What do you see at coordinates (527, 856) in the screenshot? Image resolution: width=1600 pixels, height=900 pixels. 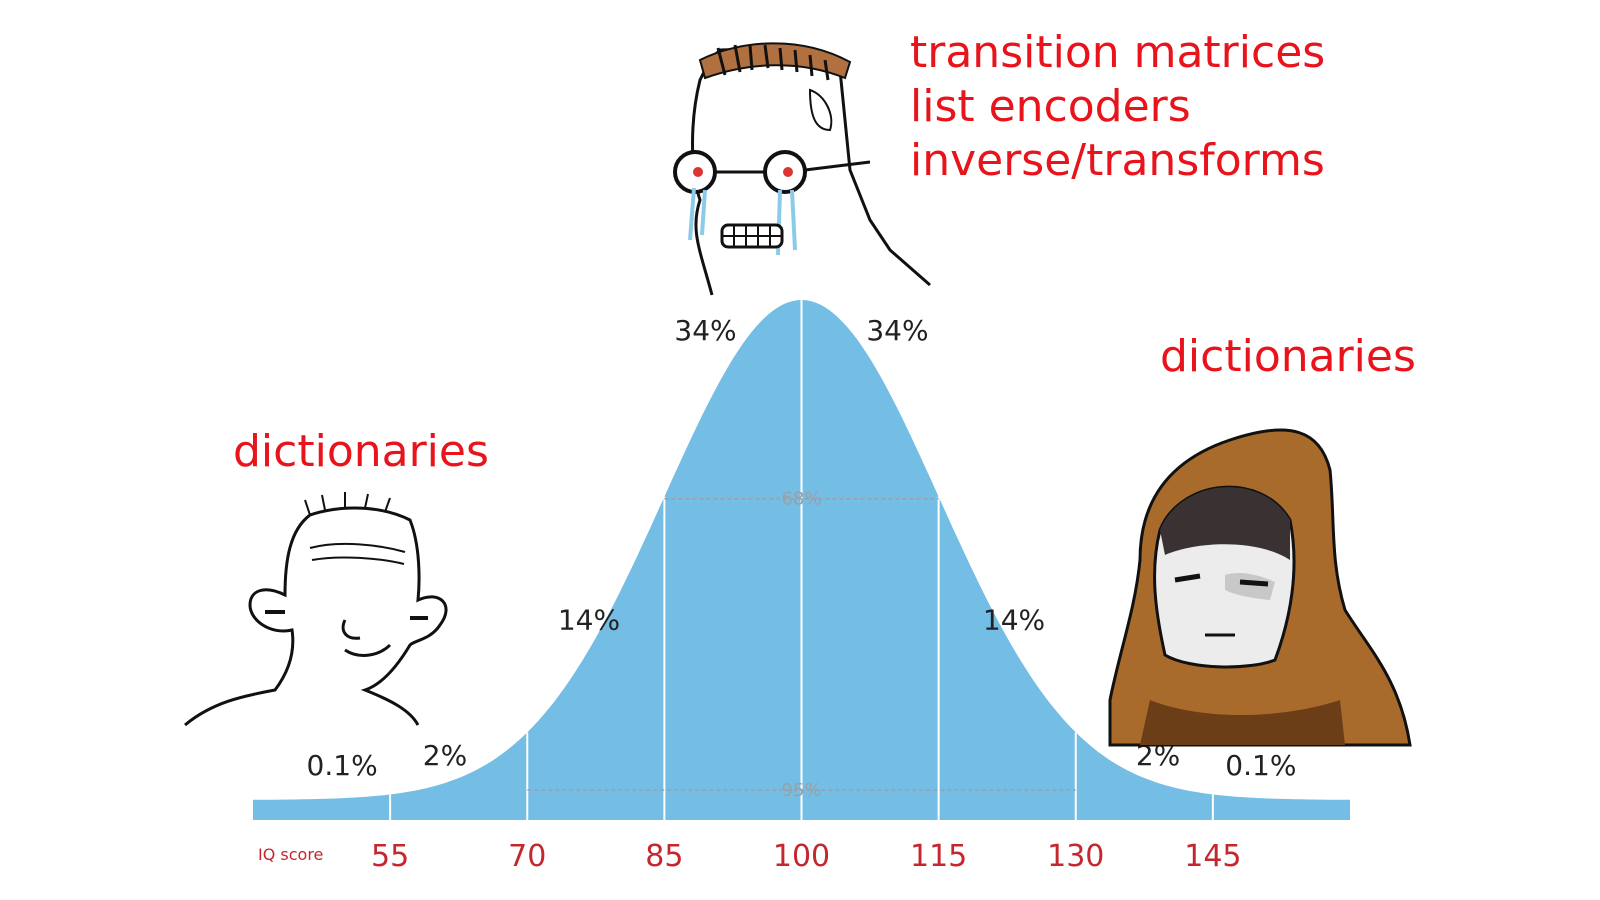 I see `tick-label: 70` at bounding box center [527, 856].